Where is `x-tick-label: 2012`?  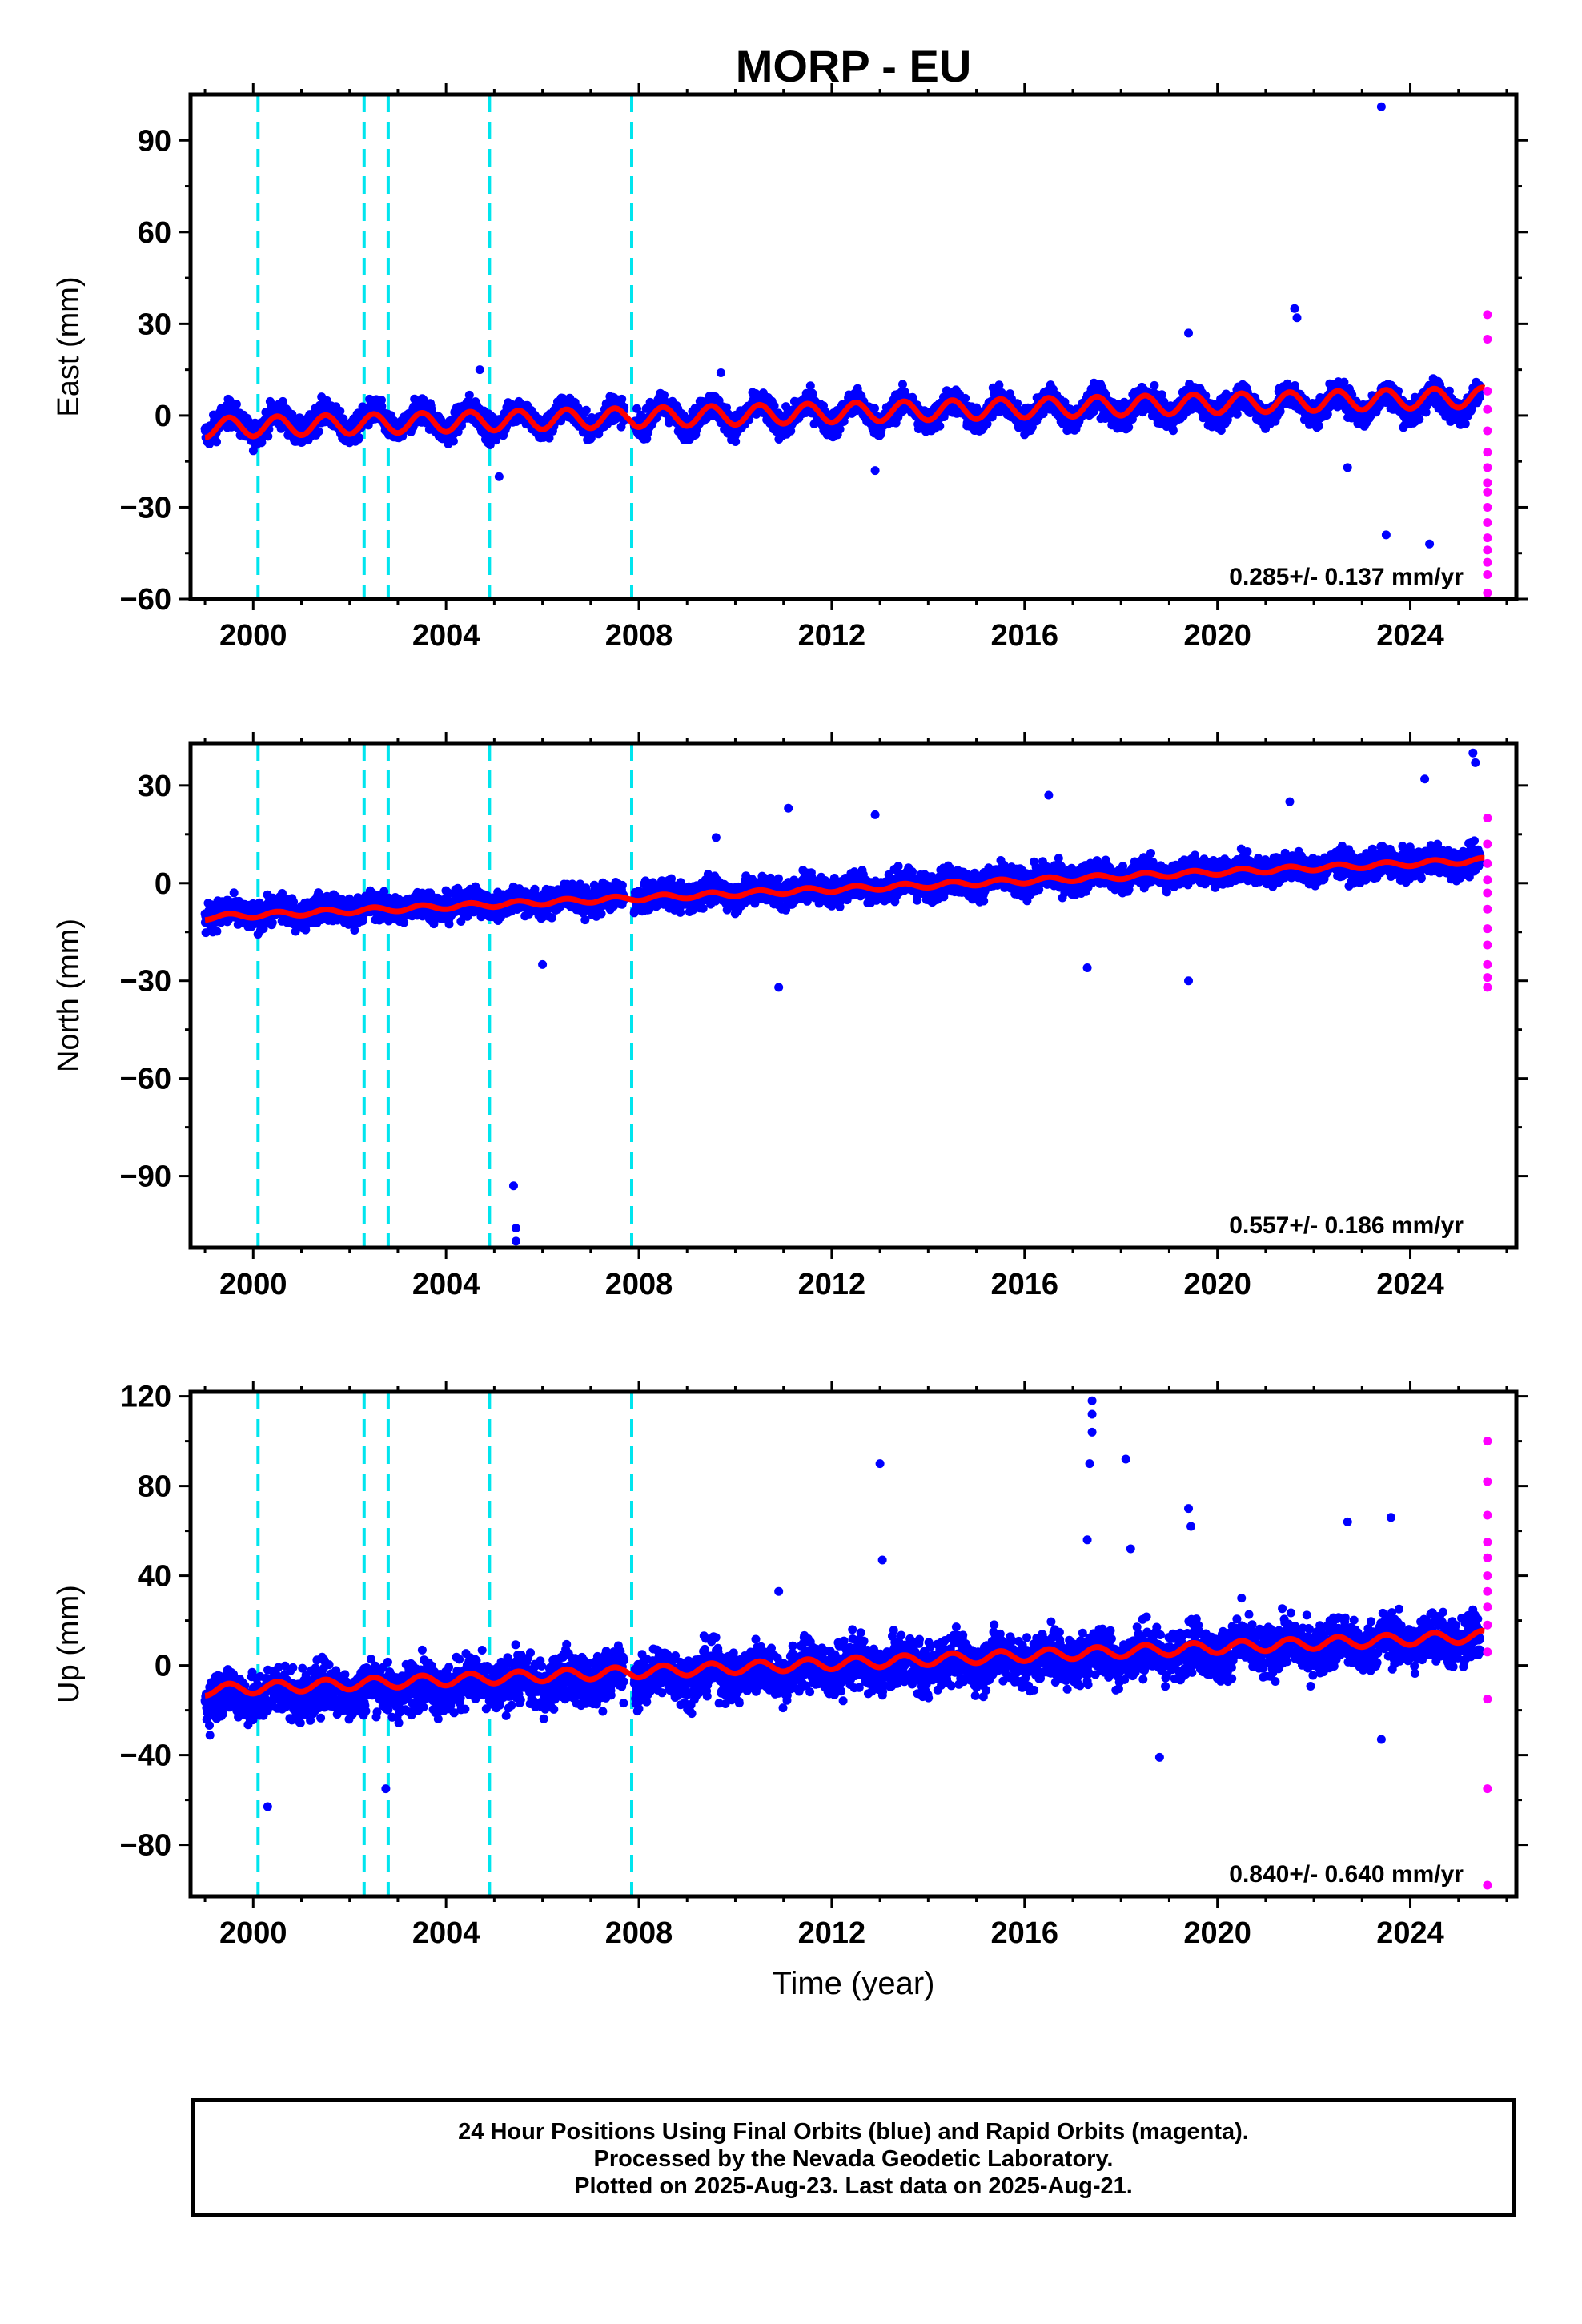 x-tick-label: 2012 is located at coordinates (832, 636).